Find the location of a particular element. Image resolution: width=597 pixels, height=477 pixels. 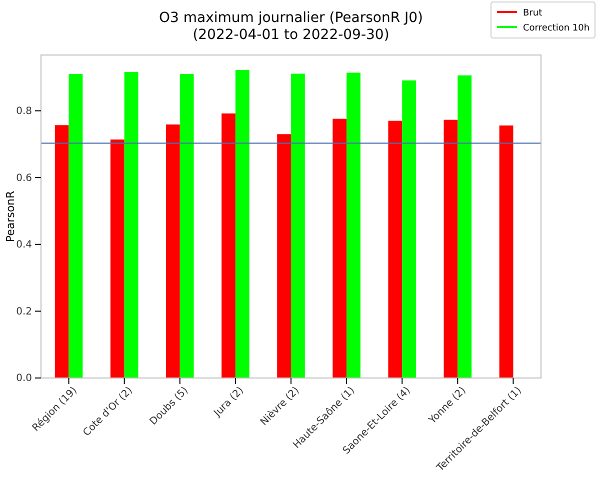

y-axis-title: PearsonR is located at coordinates (10, 216).